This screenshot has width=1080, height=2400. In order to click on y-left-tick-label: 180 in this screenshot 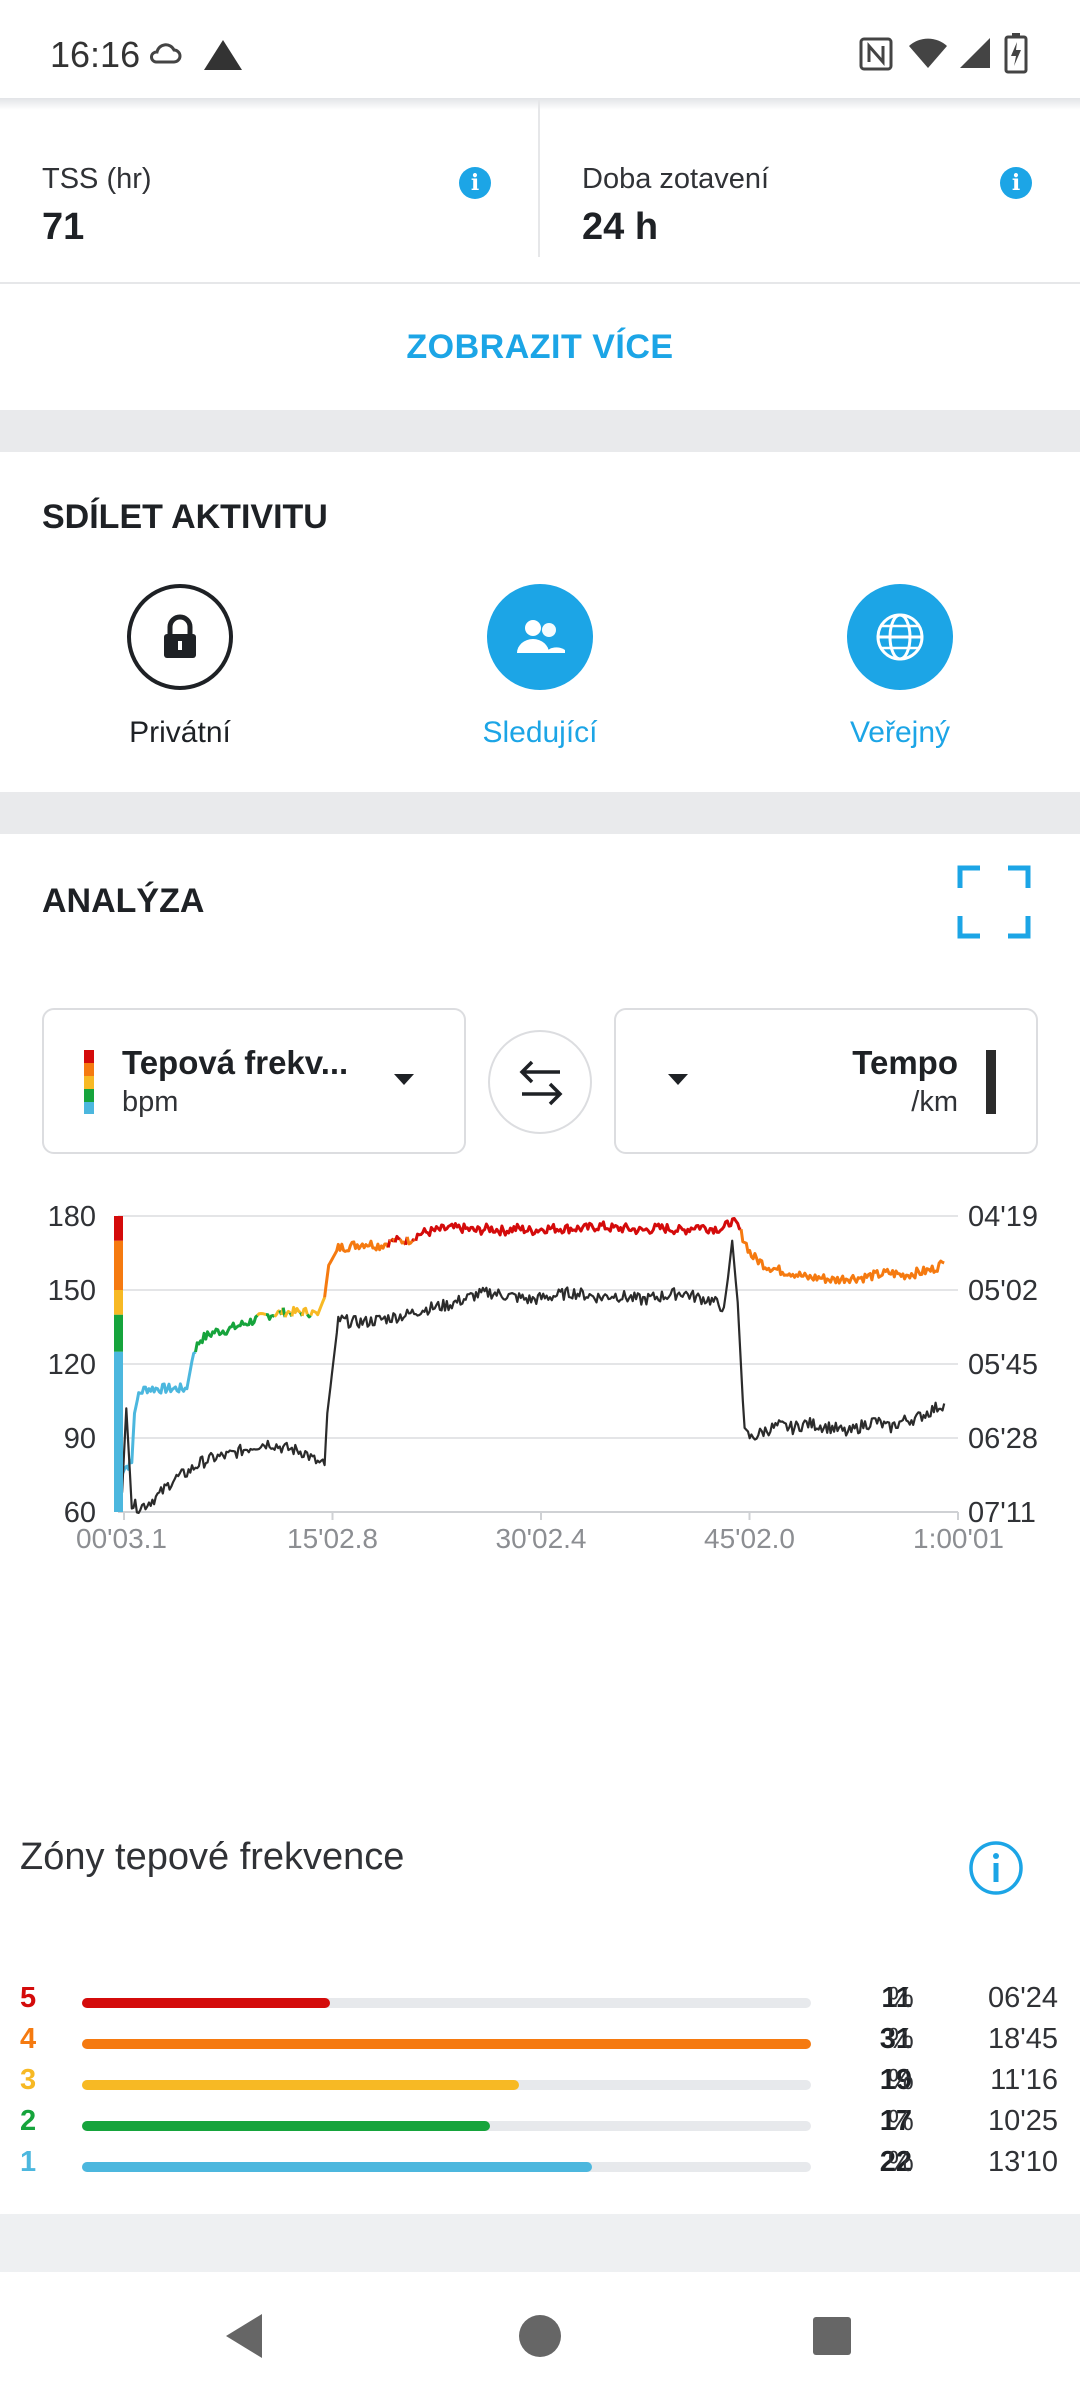, I will do `click(72, 1217)`.